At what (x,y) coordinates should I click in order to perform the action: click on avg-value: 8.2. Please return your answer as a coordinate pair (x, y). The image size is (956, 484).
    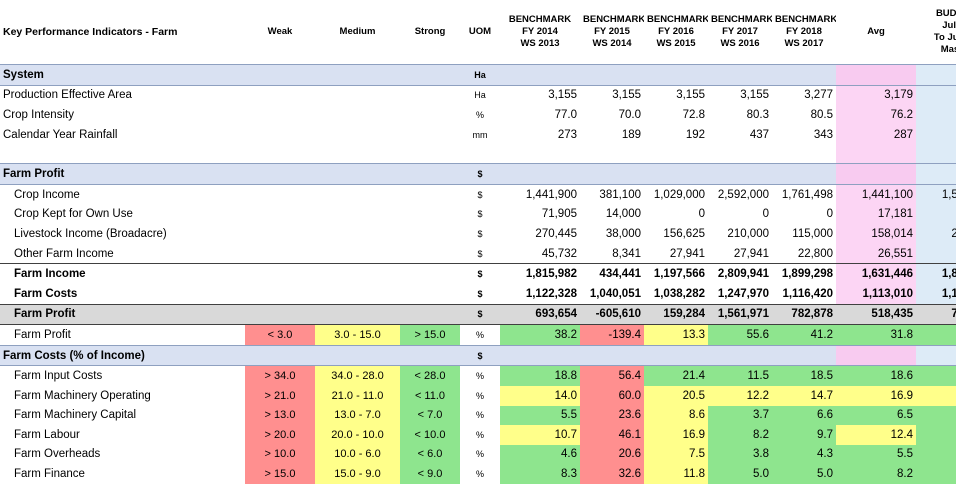
    Looking at the image, I should click on (876, 474).